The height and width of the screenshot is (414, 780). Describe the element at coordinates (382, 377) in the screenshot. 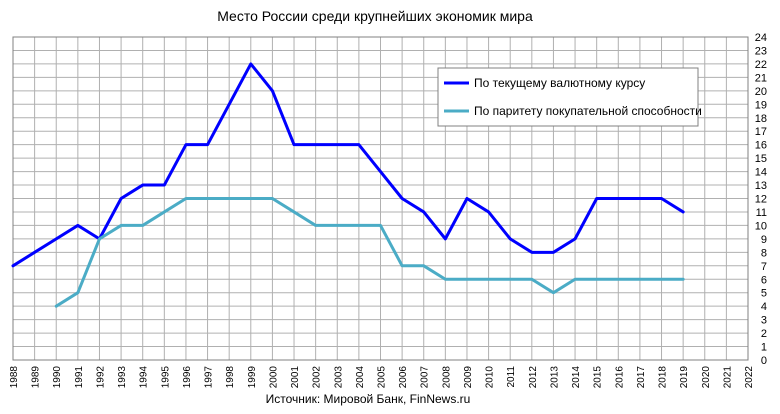

I see `x-tick-label: 2005` at that location.